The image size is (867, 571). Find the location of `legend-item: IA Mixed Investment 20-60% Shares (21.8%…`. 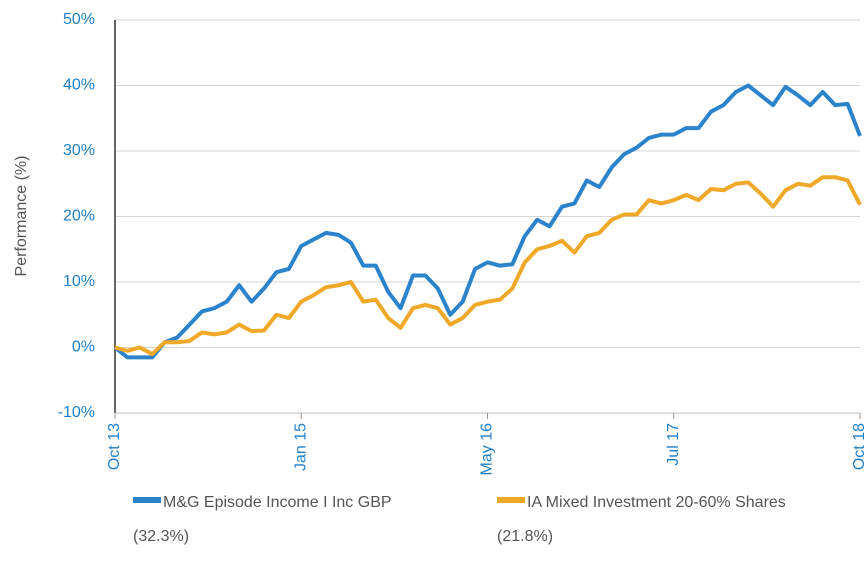

legend-item: IA Mixed Investment 20-60% Shares (21.8%… is located at coordinates (647, 520).